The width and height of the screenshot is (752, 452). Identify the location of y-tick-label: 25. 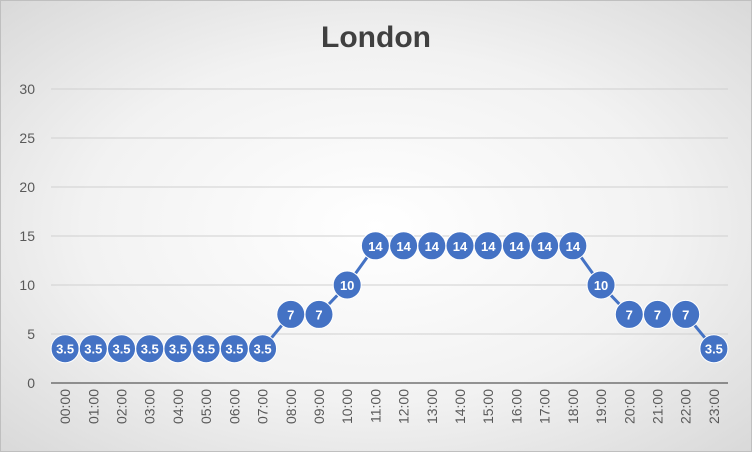
(27, 138).